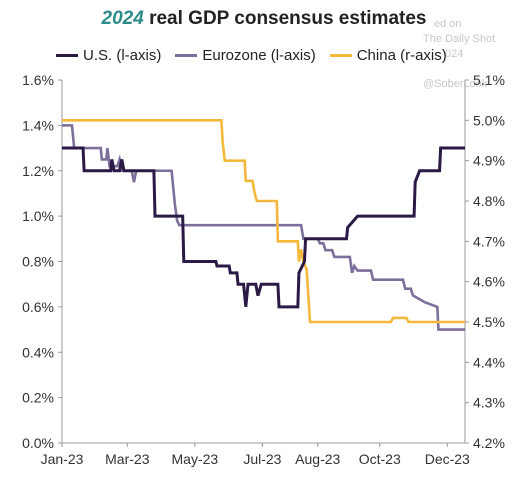 Image resolution: width=528 pixels, height=480 pixels. What do you see at coordinates (489, 403) in the screenshot?
I see `y-right-tick-label: 4.3%` at bounding box center [489, 403].